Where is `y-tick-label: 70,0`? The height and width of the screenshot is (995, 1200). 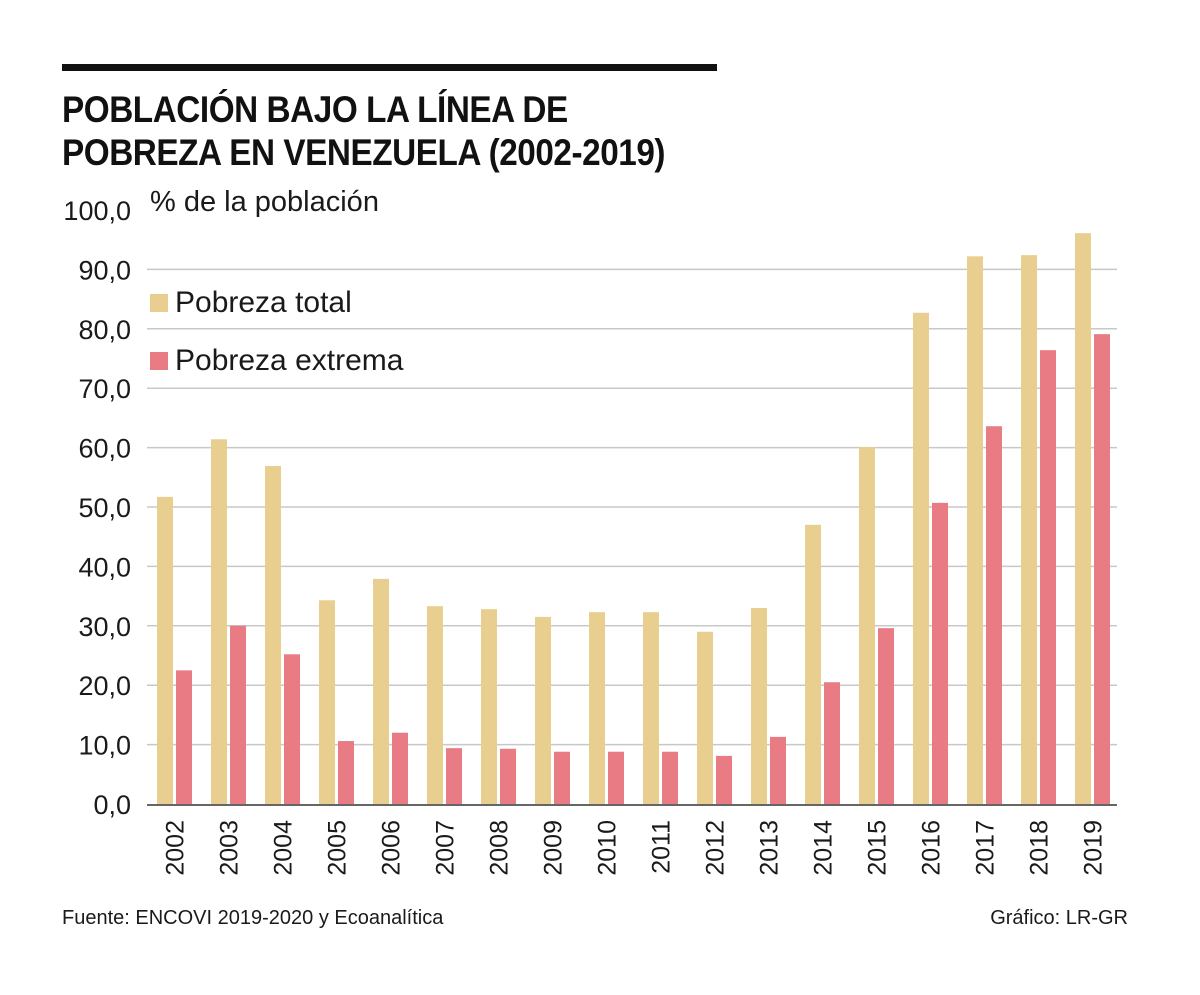
y-tick-label: 70,0 is located at coordinates (104, 389).